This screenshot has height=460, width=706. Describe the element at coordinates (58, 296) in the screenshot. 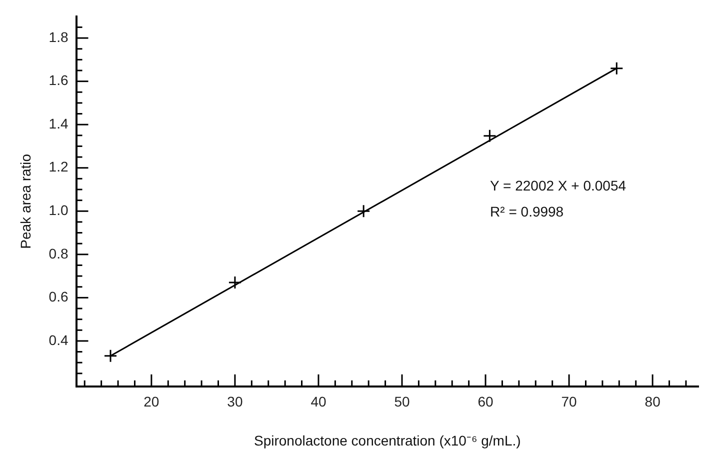

I see `y-tick-label: 0.6` at that location.